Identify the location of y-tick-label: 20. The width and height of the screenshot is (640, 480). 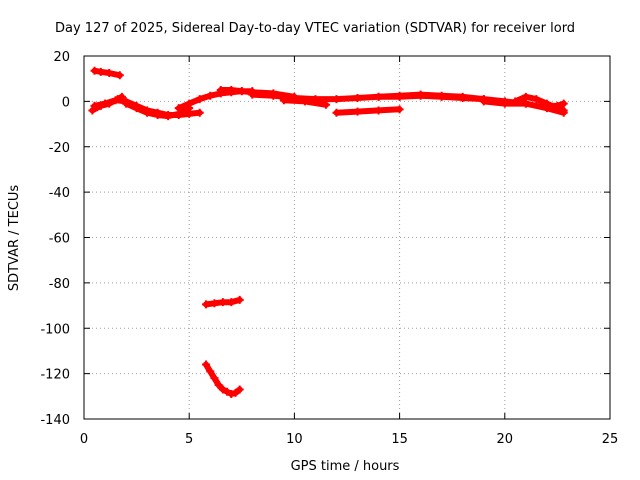
(61, 57).